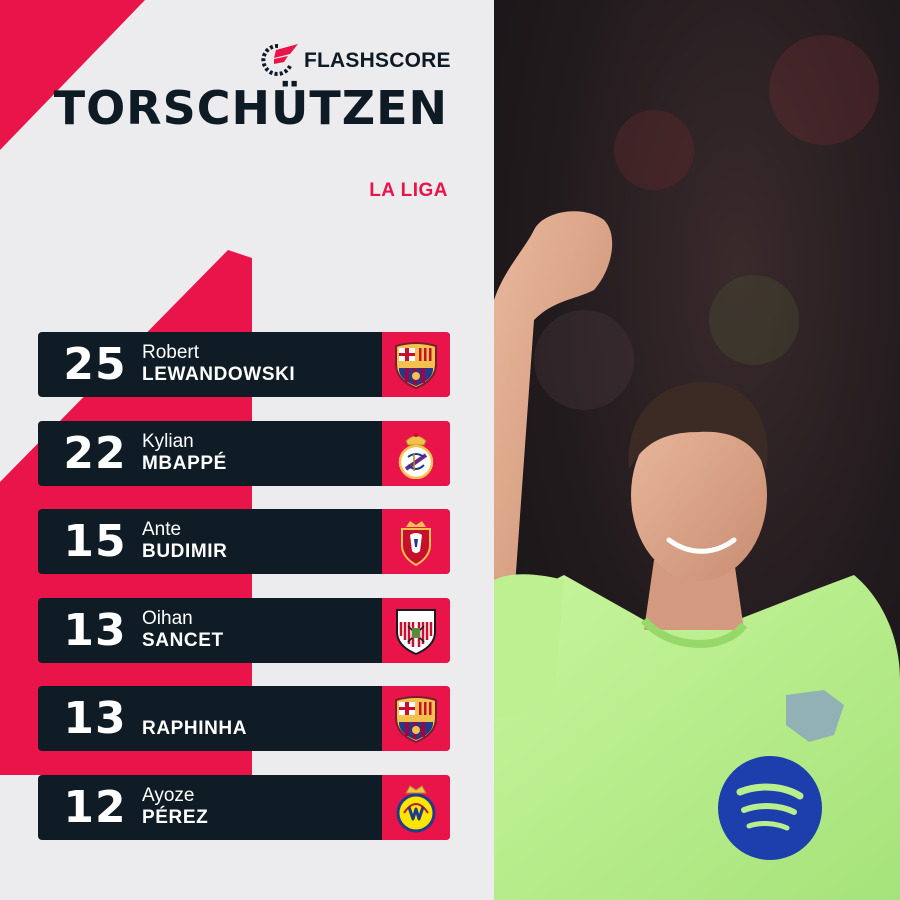  Describe the element at coordinates (168, 441) in the screenshot. I see `player-first-name: Kylian` at that location.